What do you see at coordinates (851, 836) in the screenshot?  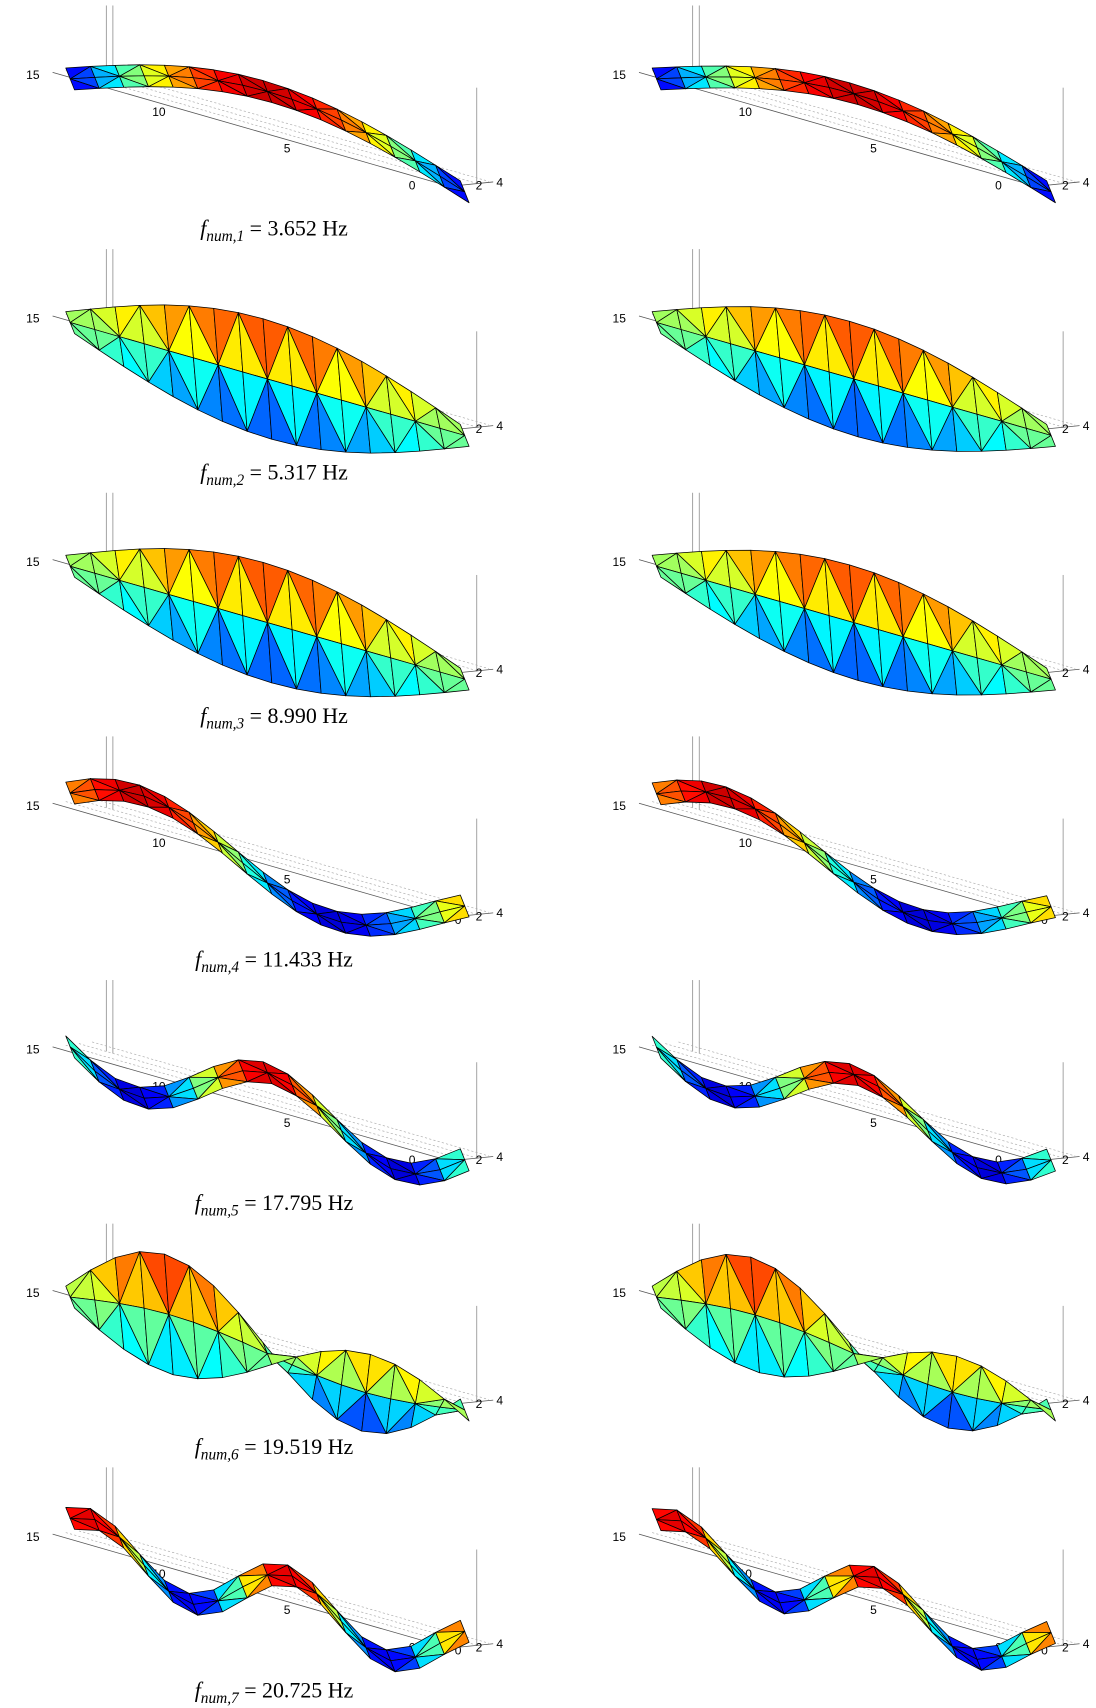 I see `mode-panel: 151050024fexp,4= 12.366 Hz` at bounding box center [851, 836].